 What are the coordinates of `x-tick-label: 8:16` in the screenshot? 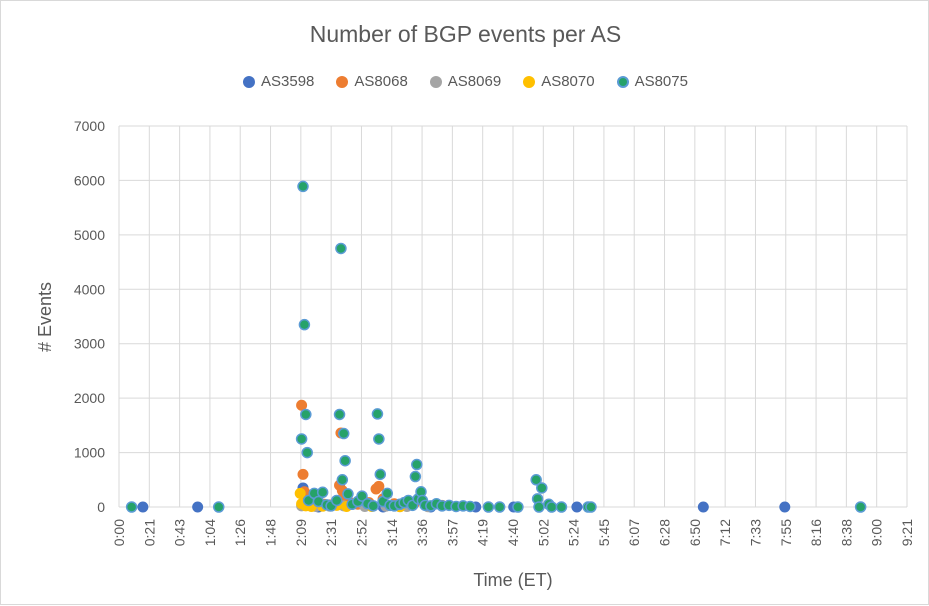 It's located at (816, 532).